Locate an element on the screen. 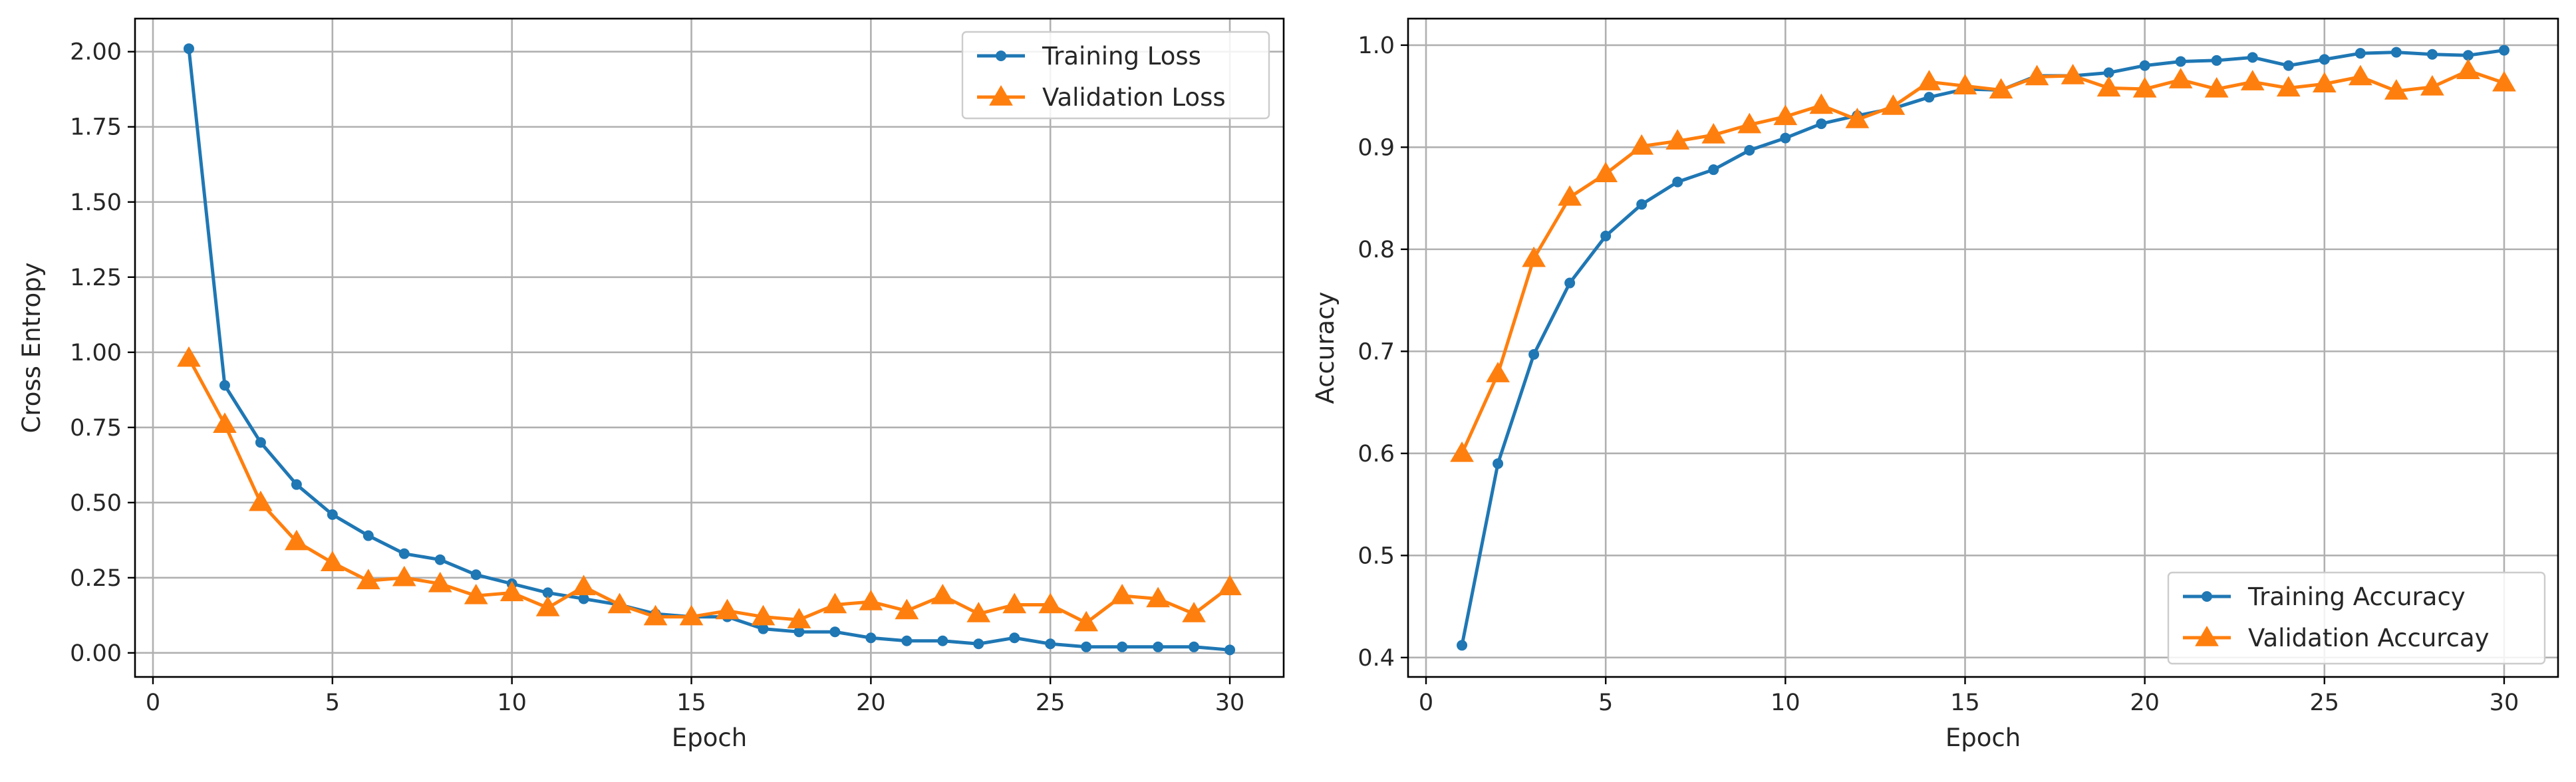  y-tick-label: 0.25 is located at coordinates (96, 578).